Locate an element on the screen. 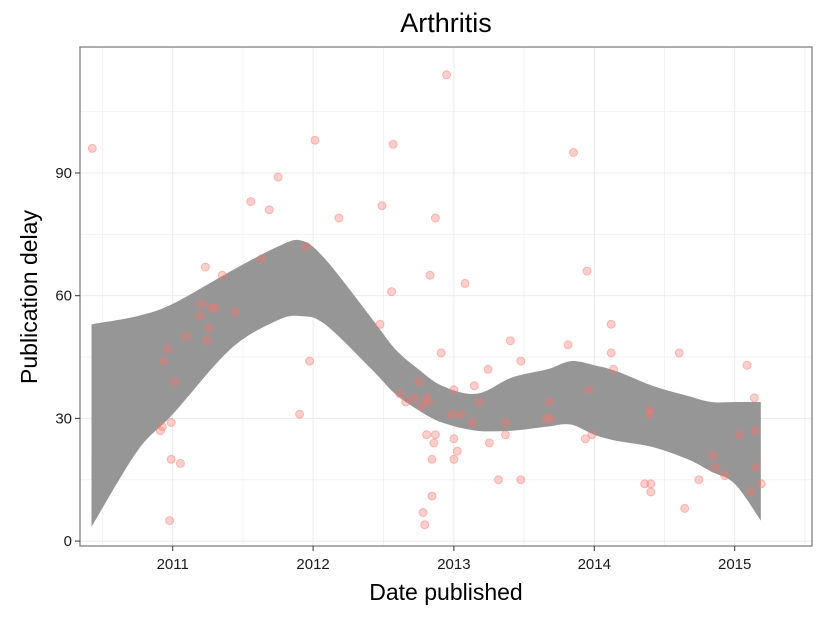 The width and height of the screenshot is (825, 618). x-tick-label: 2013 is located at coordinates (453, 564).